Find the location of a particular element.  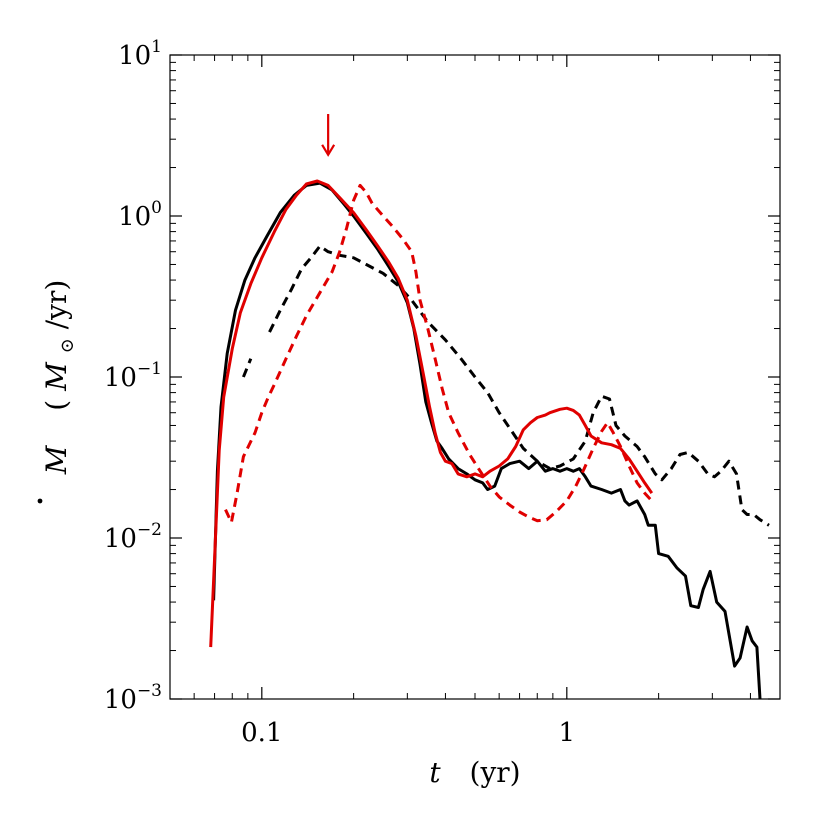

x-tick-label: 0.1 is located at coordinates (261, 733).